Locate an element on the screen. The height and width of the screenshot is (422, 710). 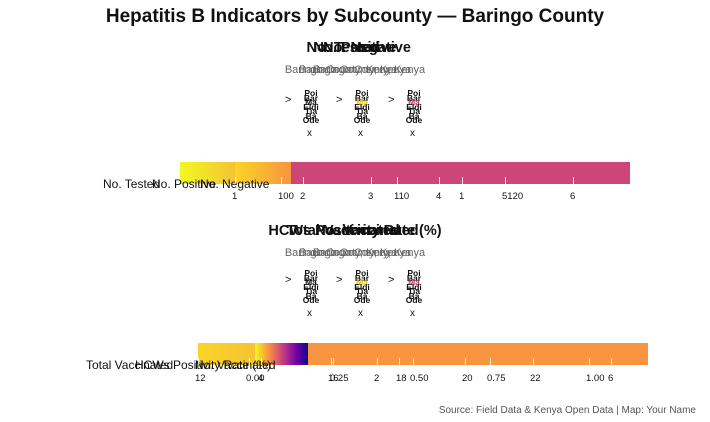
legend-tick-label: 4 is located at coordinates (261, 378).